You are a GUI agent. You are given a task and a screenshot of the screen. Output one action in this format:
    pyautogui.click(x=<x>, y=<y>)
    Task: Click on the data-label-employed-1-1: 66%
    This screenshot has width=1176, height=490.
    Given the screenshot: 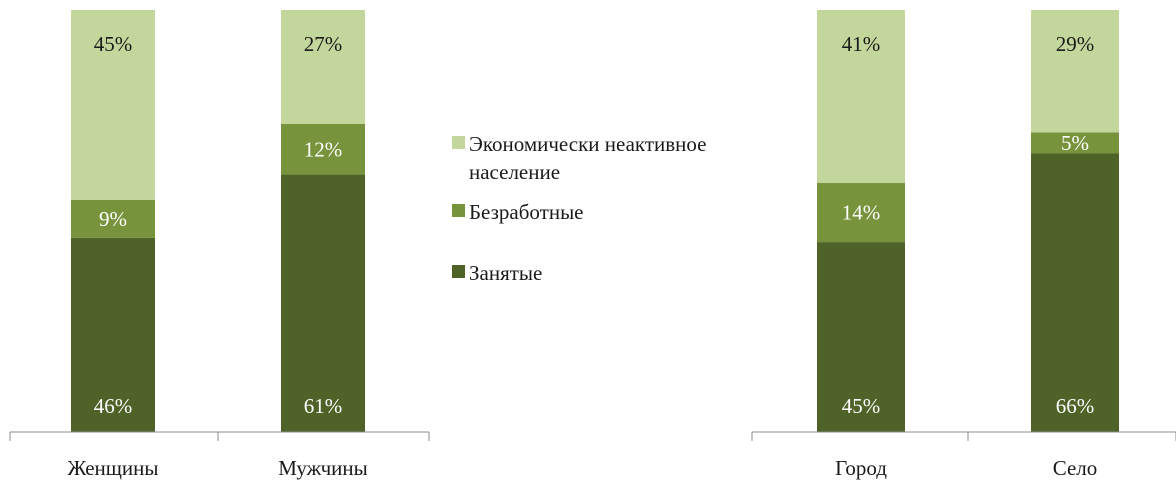 What is the action you would take?
    pyautogui.click(x=1075, y=406)
    